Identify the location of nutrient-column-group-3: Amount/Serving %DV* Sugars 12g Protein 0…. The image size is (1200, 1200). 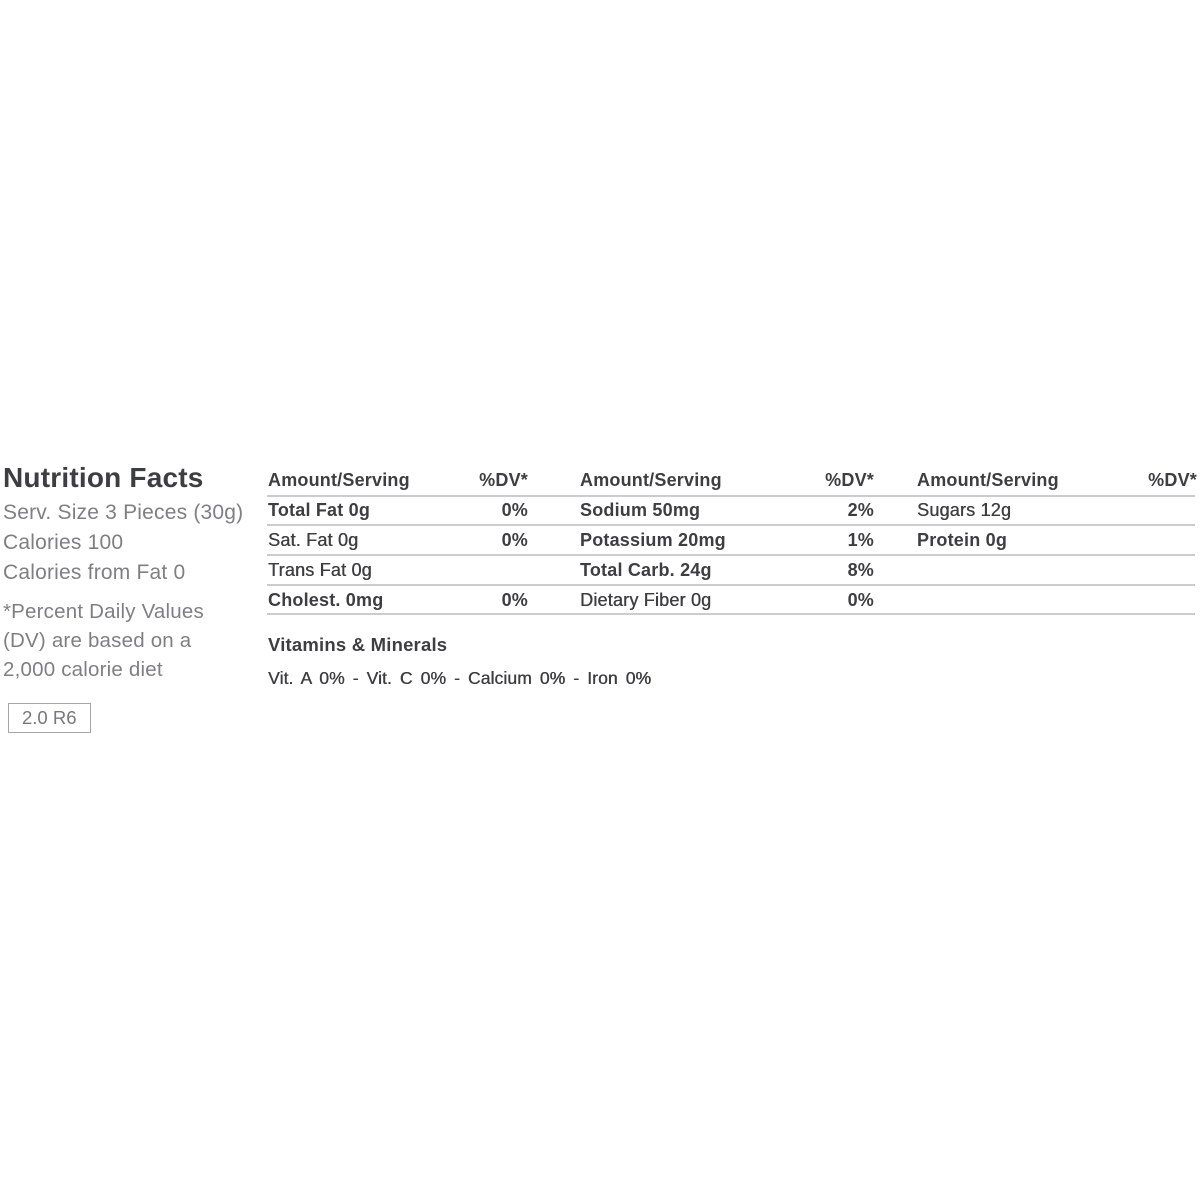
(1057, 275).